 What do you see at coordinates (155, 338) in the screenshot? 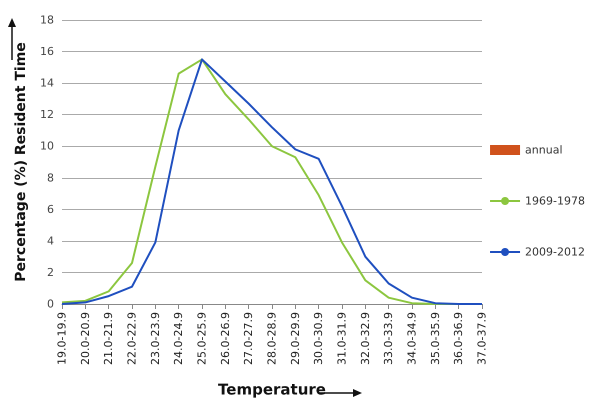
I see `x-tick-label: 23.0-23.9` at bounding box center [155, 338].